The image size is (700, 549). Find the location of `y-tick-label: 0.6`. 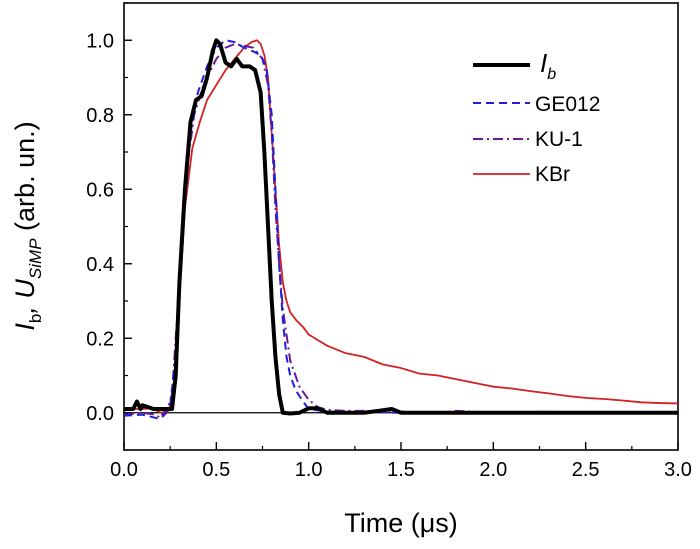

y-tick-label: 0.6 is located at coordinates (100, 190).